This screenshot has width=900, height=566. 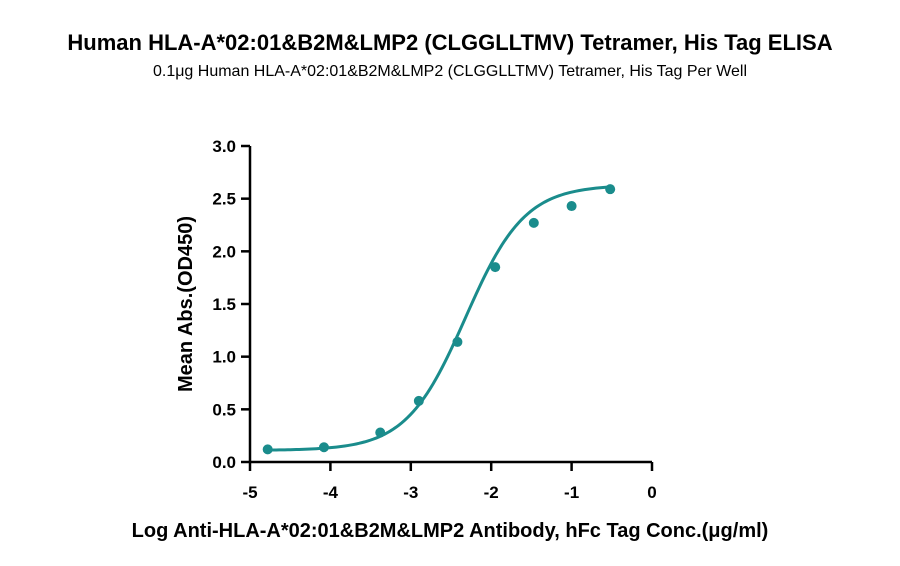 What do you see at coordinates (491, 492) in the screenshot?
I see `x-tick-label: -2` at bounding box center [491, 492].